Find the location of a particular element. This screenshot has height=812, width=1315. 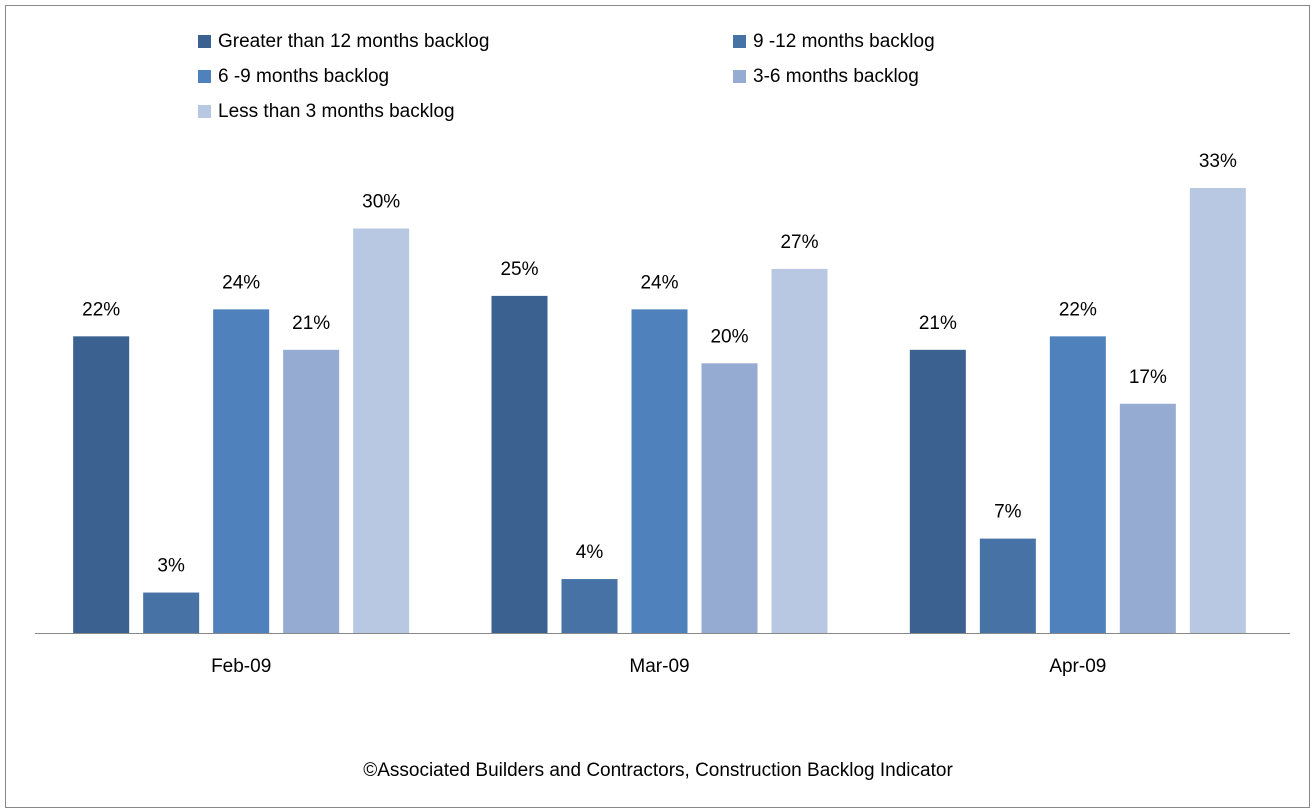

data-label: 3% is located at coordinates (171, 566).